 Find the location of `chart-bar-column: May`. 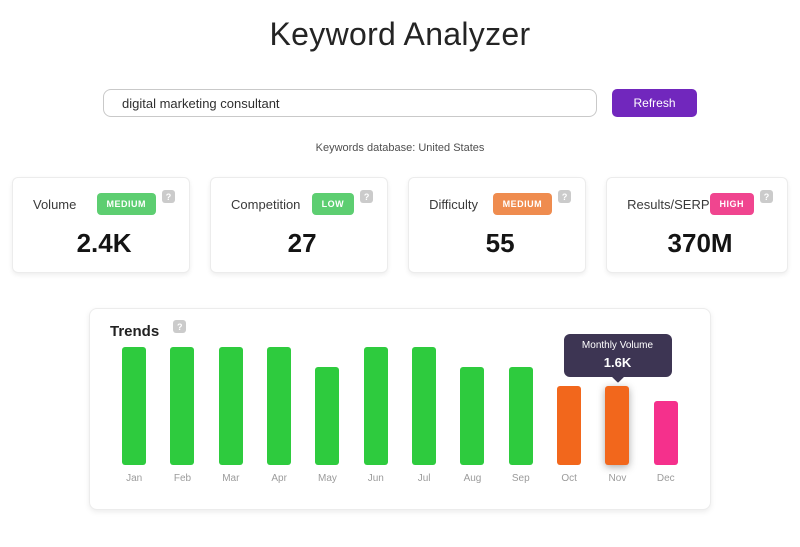

chart-bar-column: May is located at coordinates (327, 416).